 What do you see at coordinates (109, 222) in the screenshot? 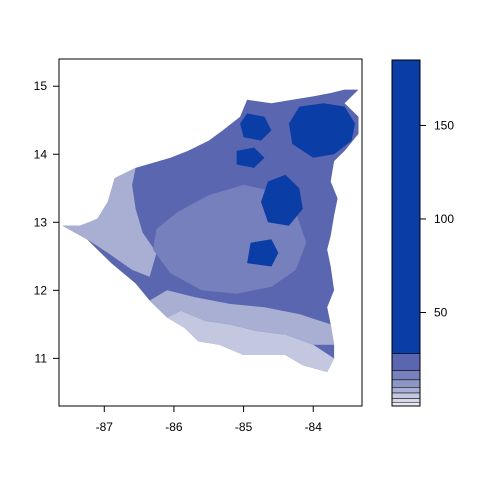
I see `region-west-lowland` at bounding box center [109, 222].